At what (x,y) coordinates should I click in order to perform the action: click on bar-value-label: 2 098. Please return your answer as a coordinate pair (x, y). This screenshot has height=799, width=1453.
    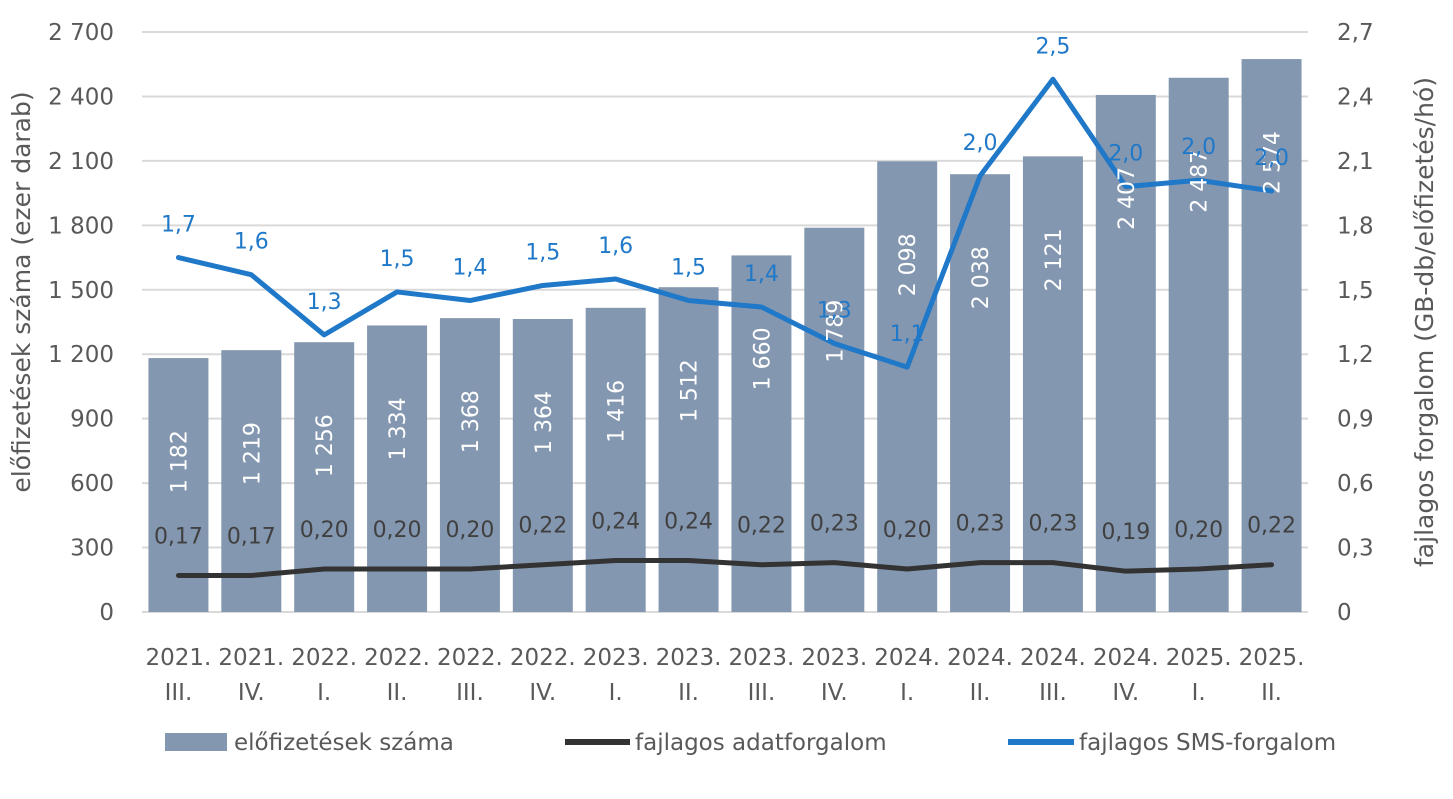
    Looking at the image, I should click on (908, 264).